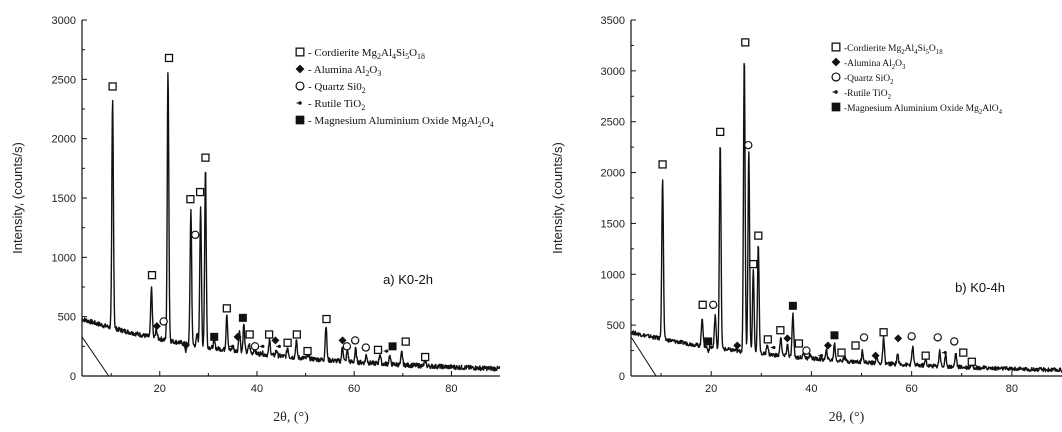 The height and width of the screenshot is (432, 1062). What do you see at coordinates (928, 52) in the screenshot?
I see `legend-subscript: 5` at bounding box center [928, 52].